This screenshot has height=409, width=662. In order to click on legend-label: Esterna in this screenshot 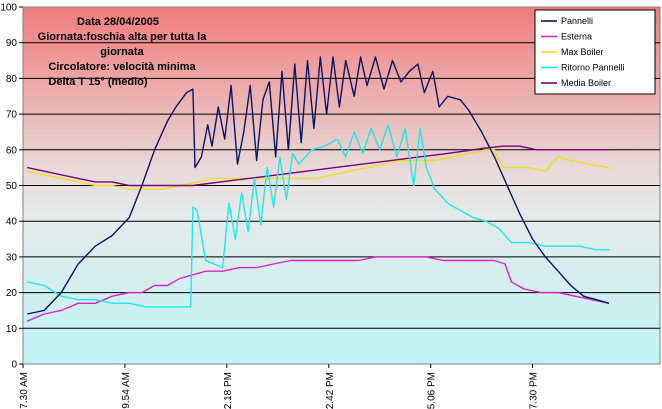, I will do `click(576, 37)`.